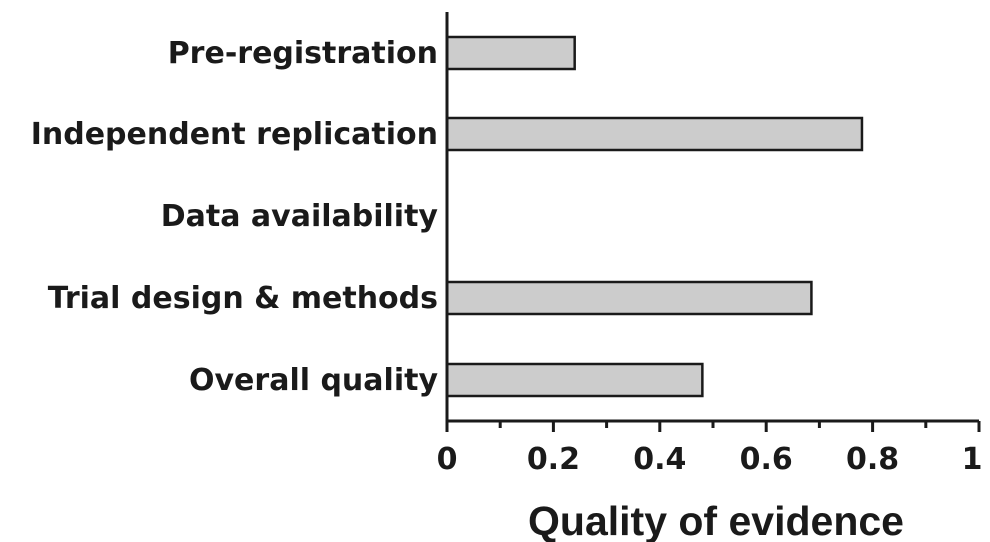 The height and width of the screenshot is (542, 990). Describe the element at coordinates (713, 426) in the screenshot. I see `x-axis-ticks` at that location.